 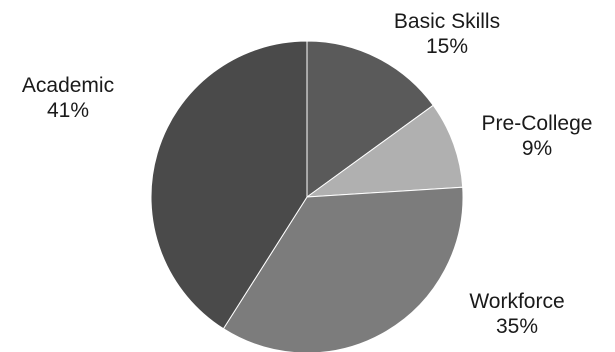 I want to click on slice-label-name: Workforce, so click(x=516, y=301).